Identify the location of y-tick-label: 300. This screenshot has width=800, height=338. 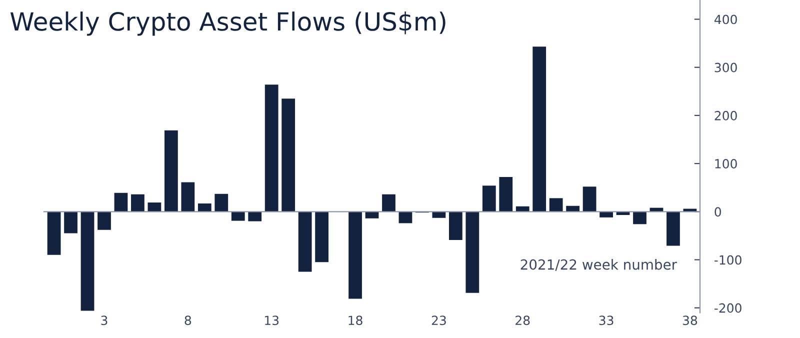
(725, 67).